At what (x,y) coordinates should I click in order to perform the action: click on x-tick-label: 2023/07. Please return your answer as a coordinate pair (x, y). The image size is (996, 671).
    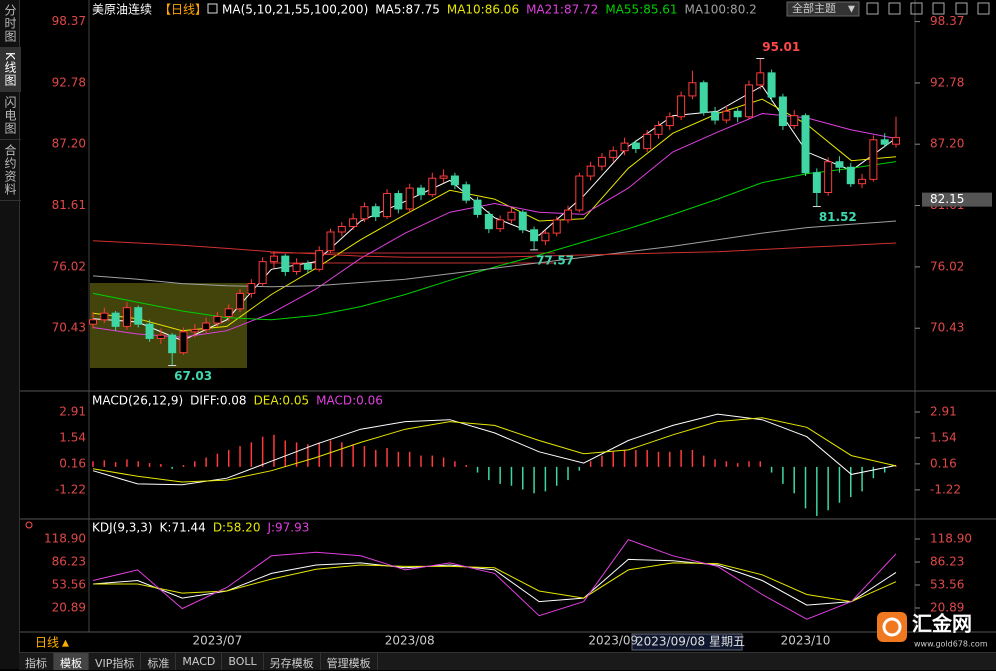
    Looking at the image, I should click on (217, 641).